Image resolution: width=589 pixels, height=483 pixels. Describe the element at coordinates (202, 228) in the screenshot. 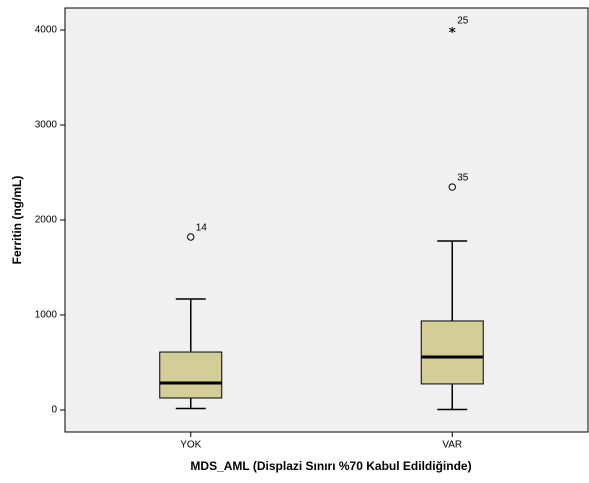

I see `case-label: 14` at that location.